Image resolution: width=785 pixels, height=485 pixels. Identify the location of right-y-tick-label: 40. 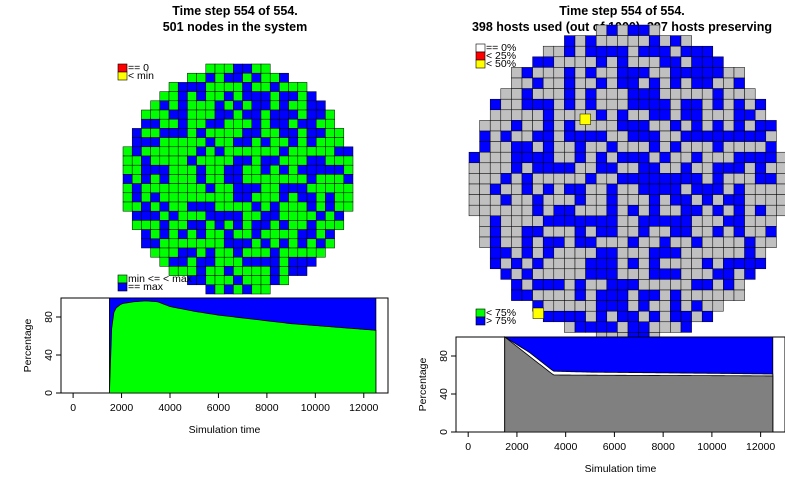
(444, 394).